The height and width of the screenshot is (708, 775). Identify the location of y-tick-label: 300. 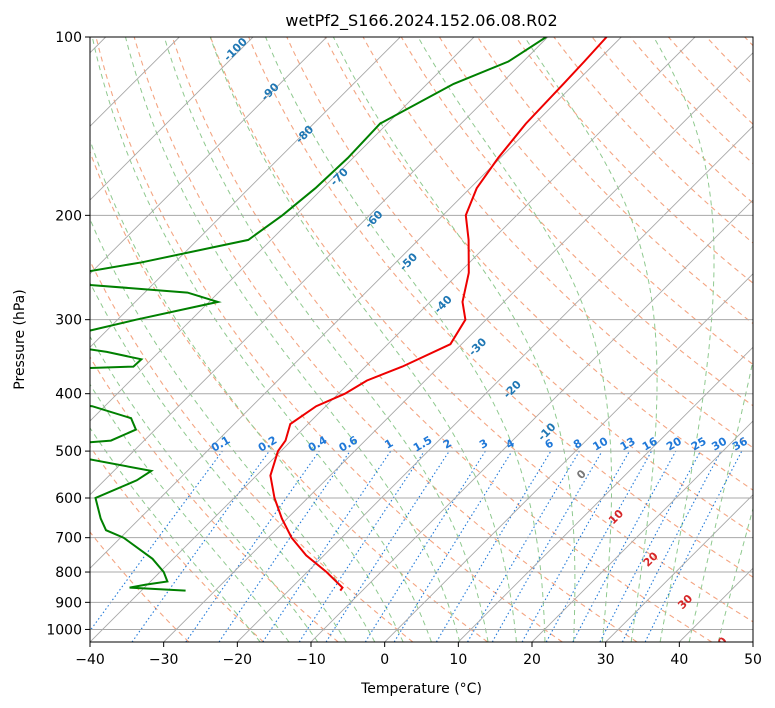
(68, 321).